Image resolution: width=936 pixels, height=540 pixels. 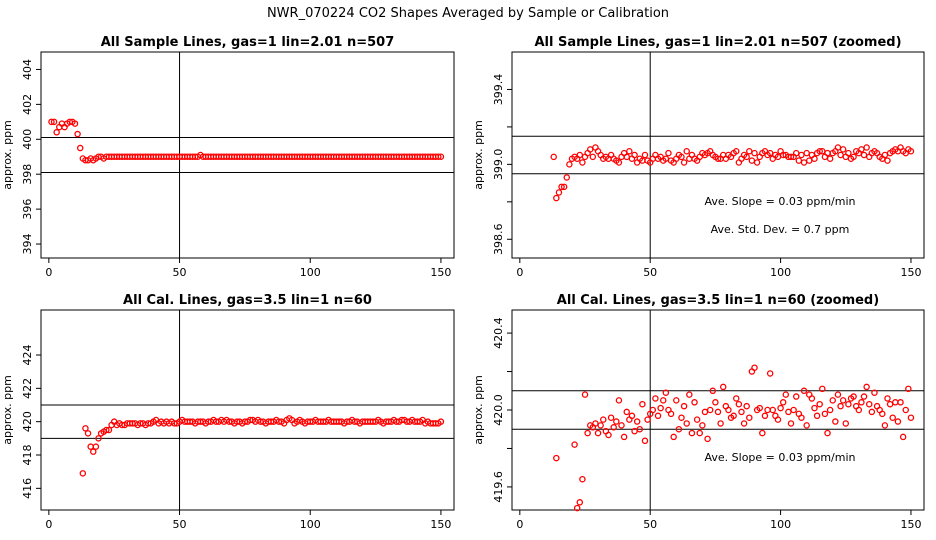 I want to click on y-tick-label: 398.6, so click(x=498, y=240).